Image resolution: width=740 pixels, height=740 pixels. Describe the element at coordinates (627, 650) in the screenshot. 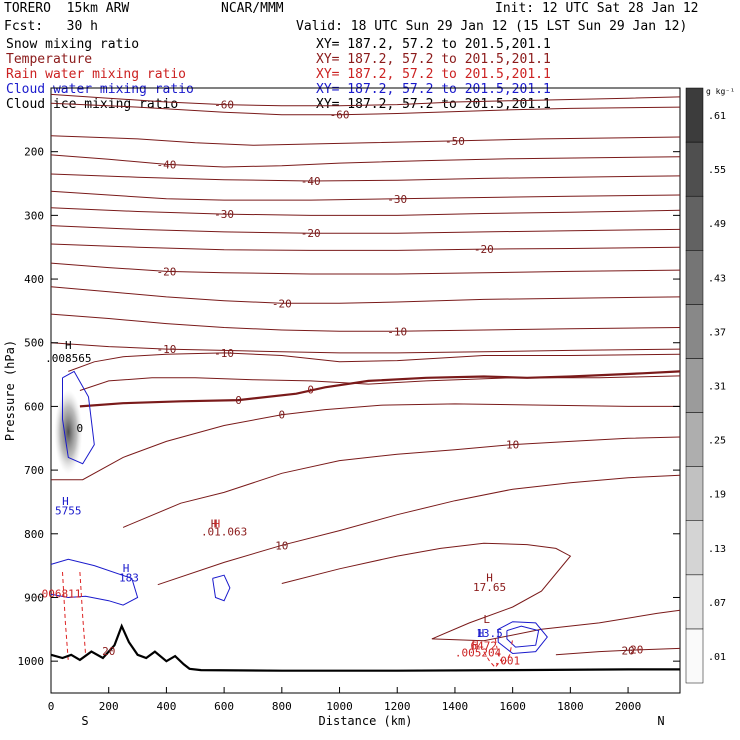

I see `temperature-contour-label: 20` at that location.